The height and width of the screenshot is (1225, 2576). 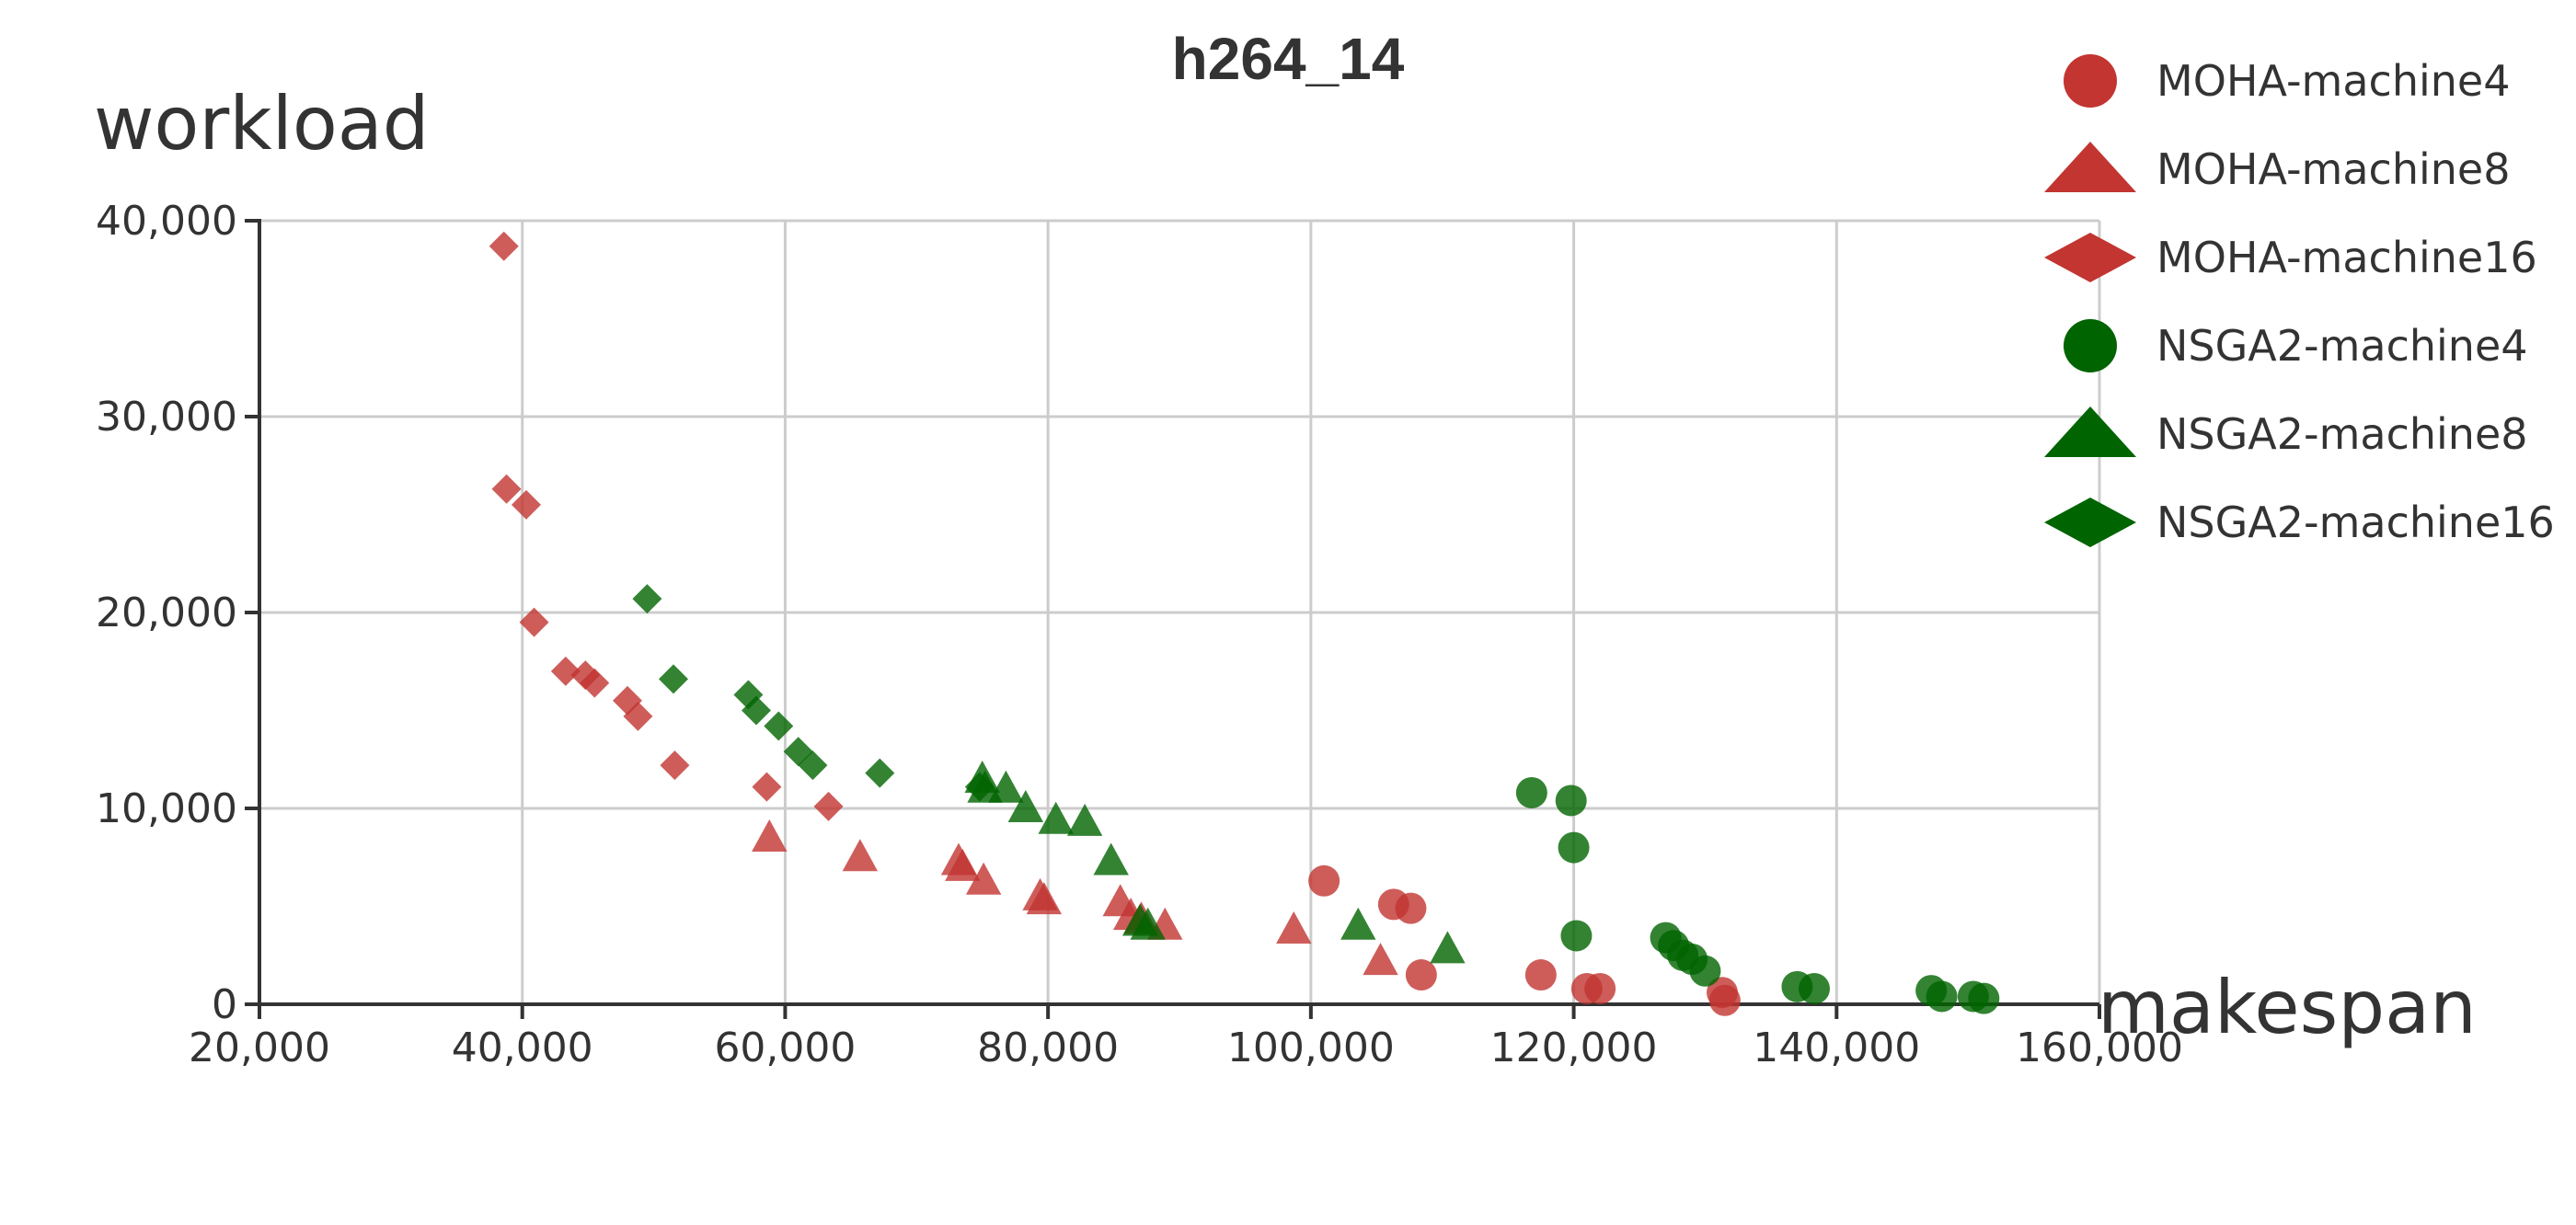 What do you see at coordinates (166, 221) in the screenshot?
I see `y-tick-label: 40,000` at bounding box center [166, 221].